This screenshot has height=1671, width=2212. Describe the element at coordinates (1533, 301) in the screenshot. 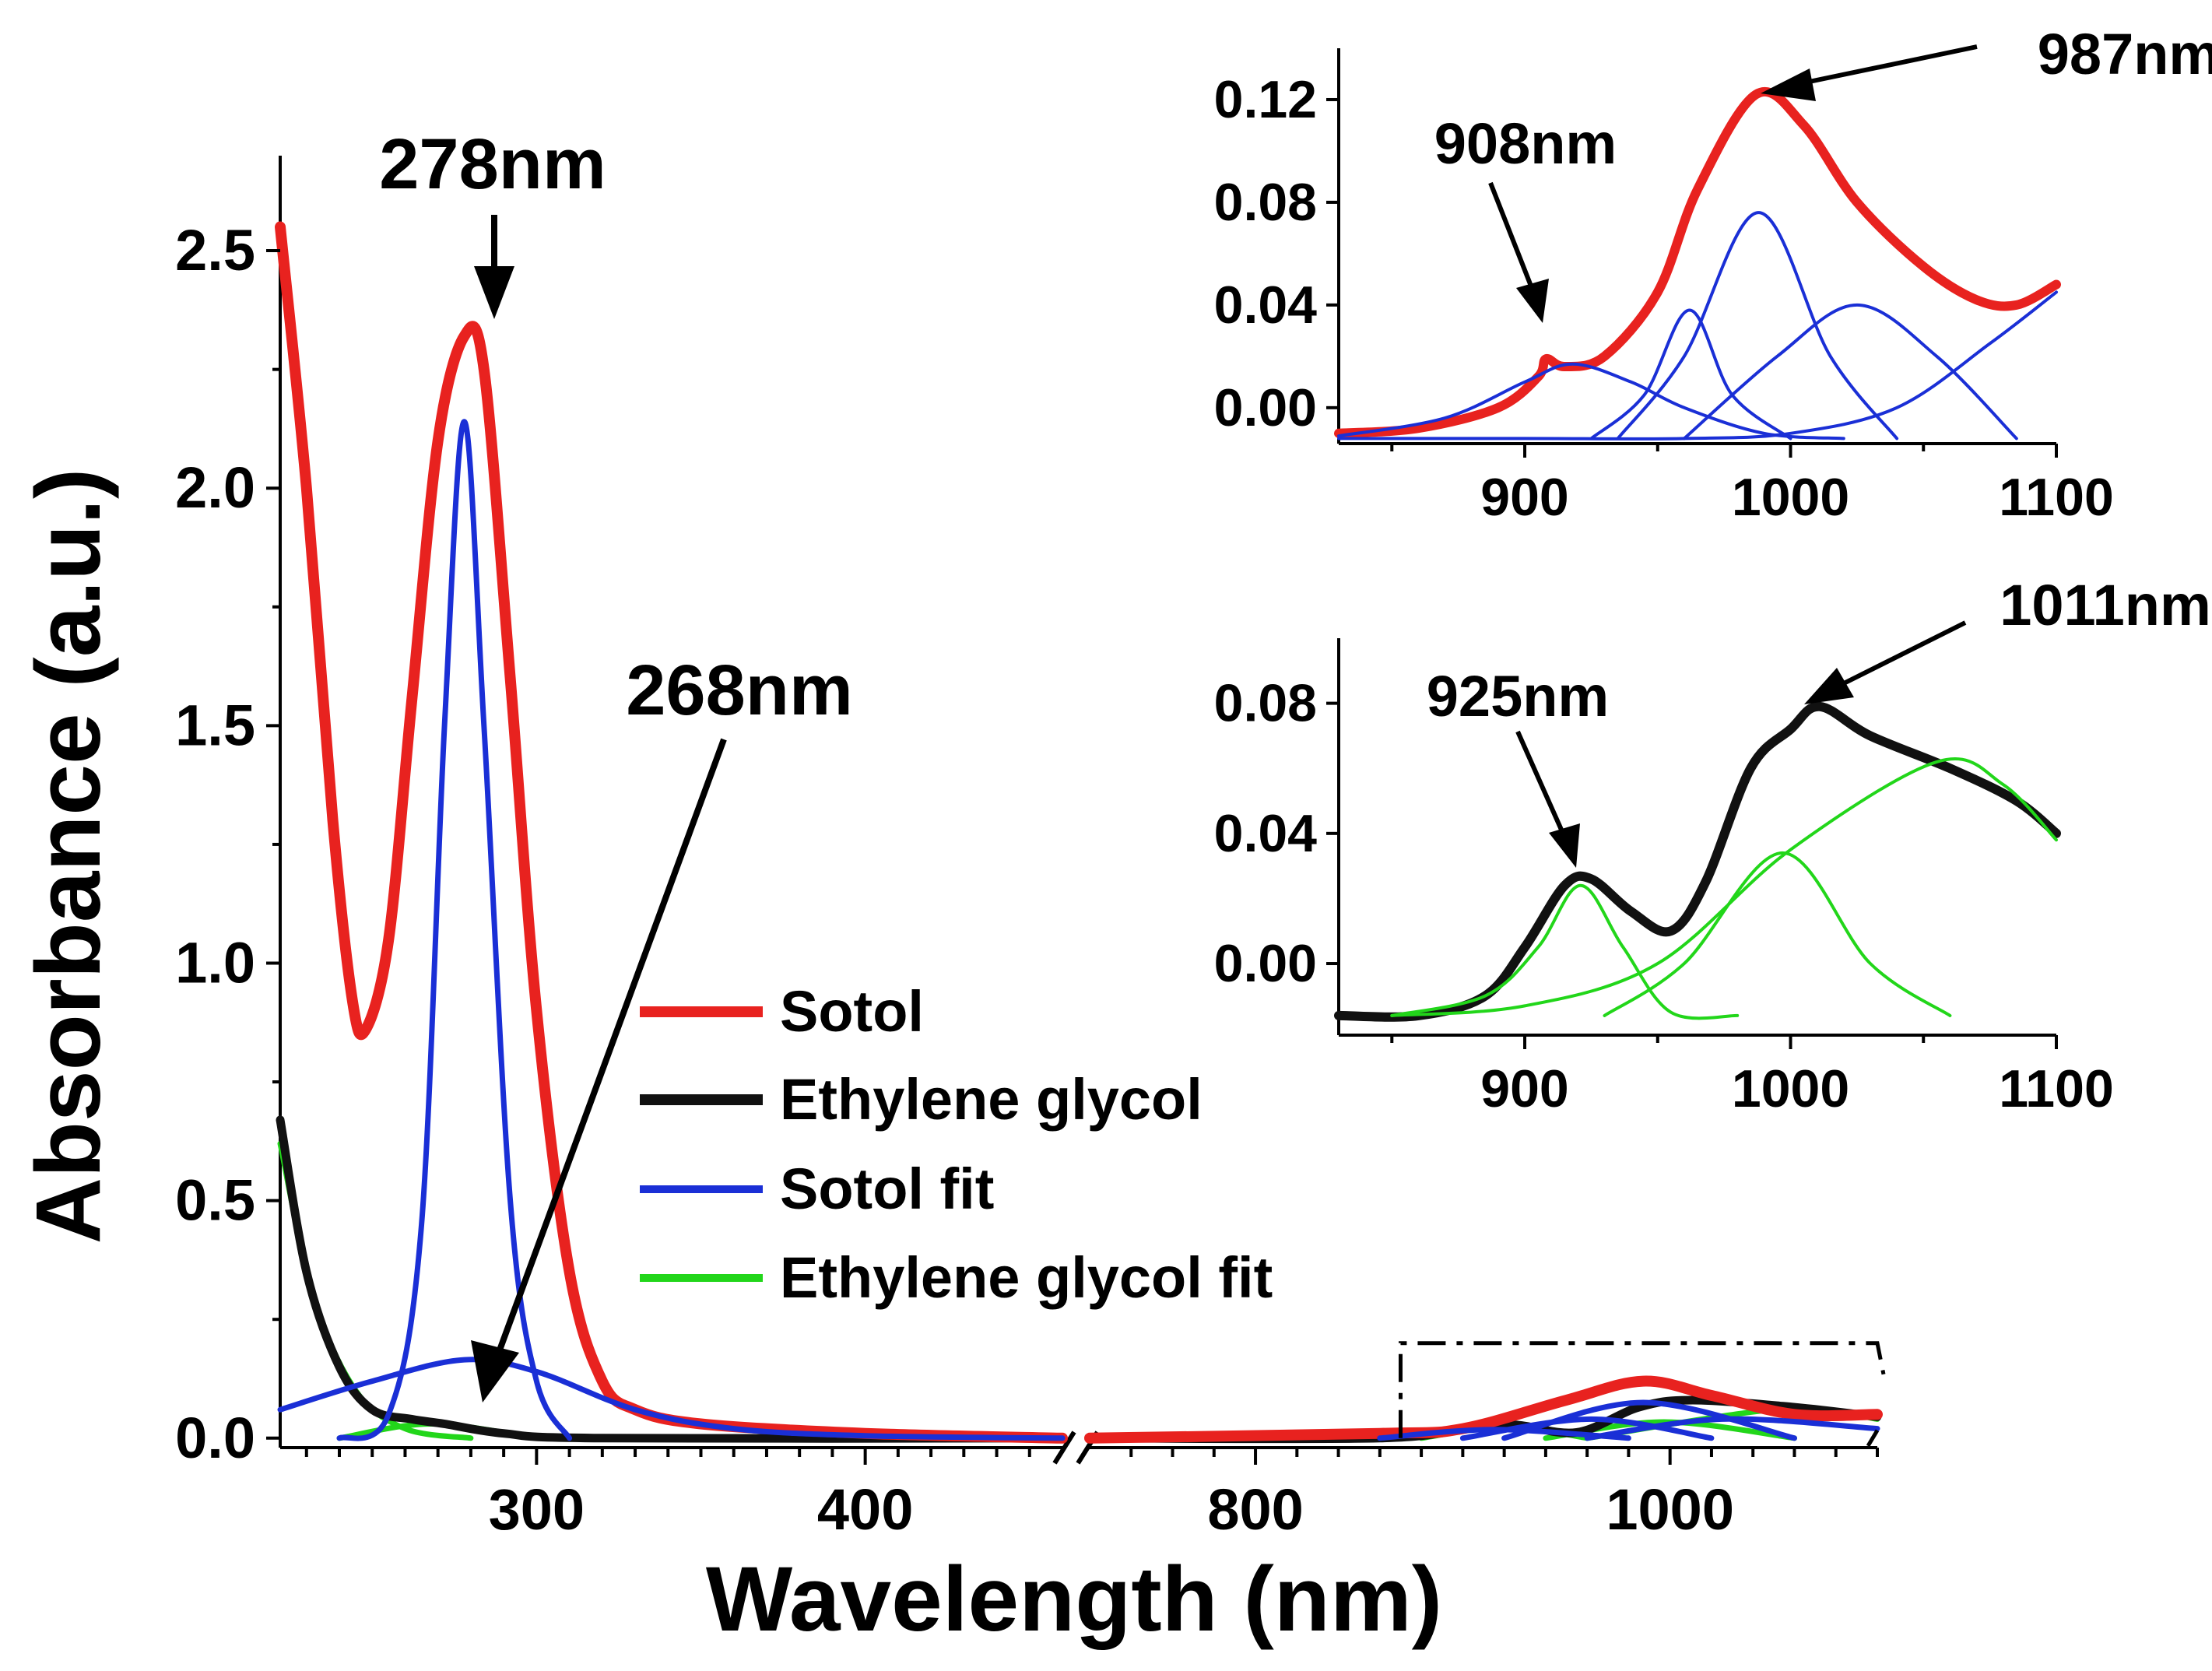

I see `annotation-908nm-arrowhead` at that location.